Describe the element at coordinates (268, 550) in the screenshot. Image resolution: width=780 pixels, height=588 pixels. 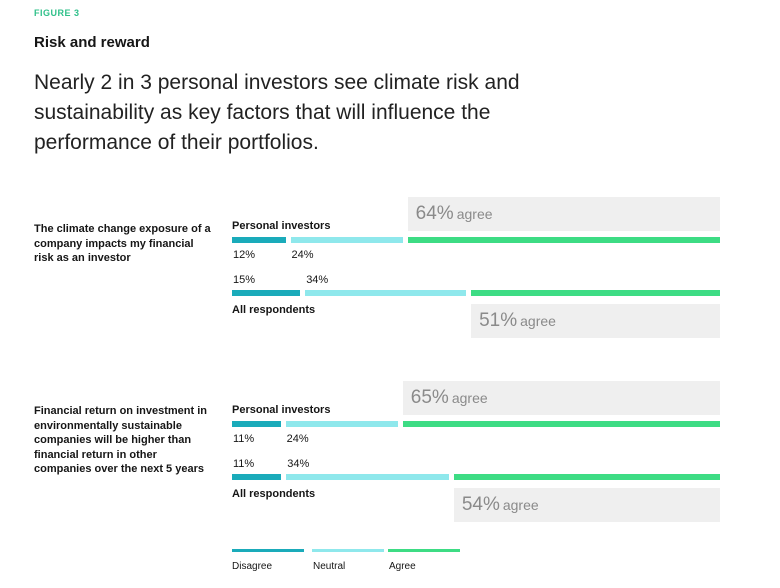
I see `legend-disagree-swatch` at that location.